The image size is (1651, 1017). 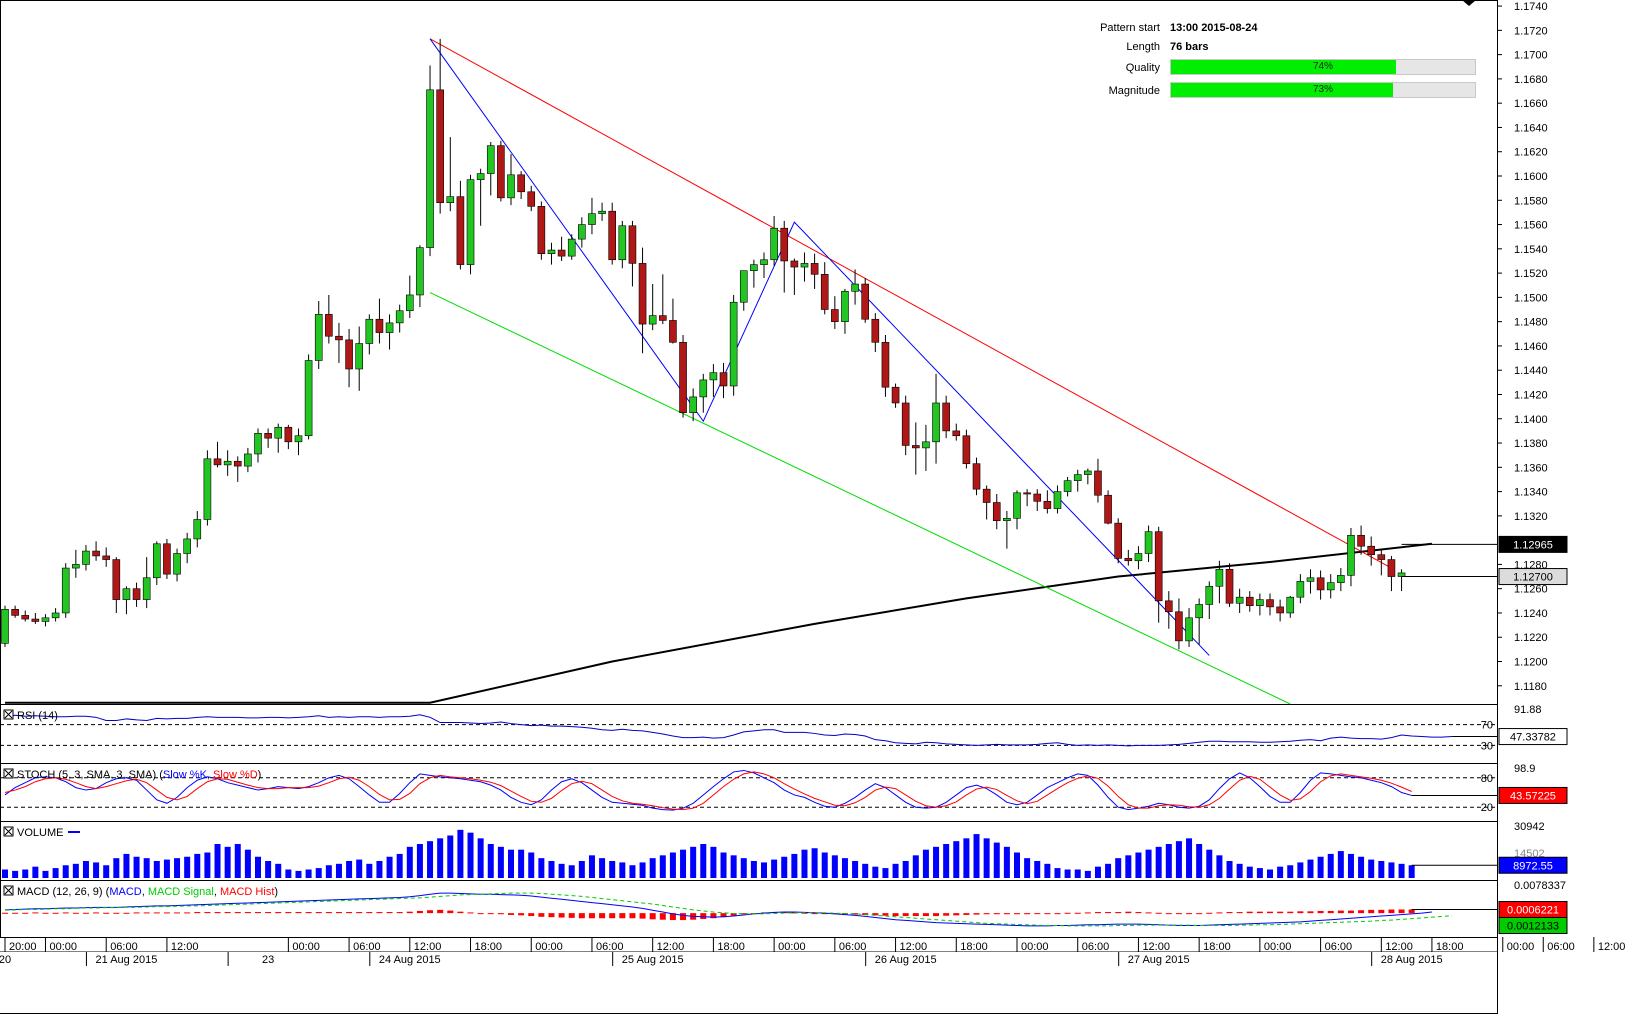 What do you see at coordinates (1531, 395) in the screenshot?
I see `price-tick-label: 1.1420` at bounding box center [1531, 395].